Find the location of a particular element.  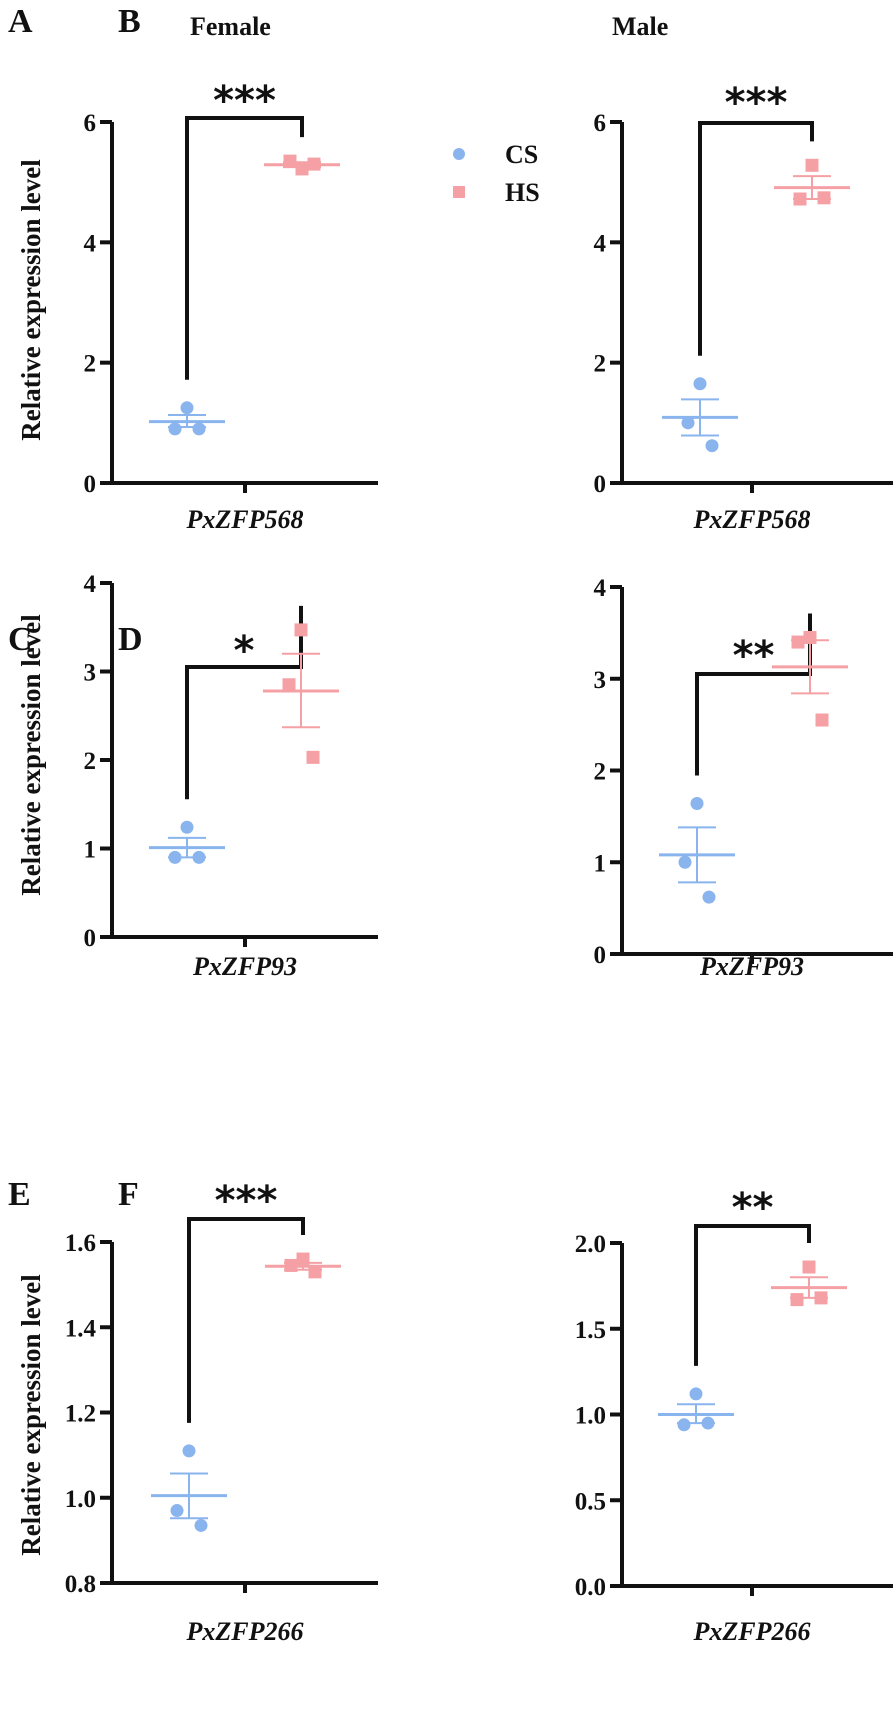

panel-e-y-tick-label: 1.6 is located at coordinates (80, 1243).